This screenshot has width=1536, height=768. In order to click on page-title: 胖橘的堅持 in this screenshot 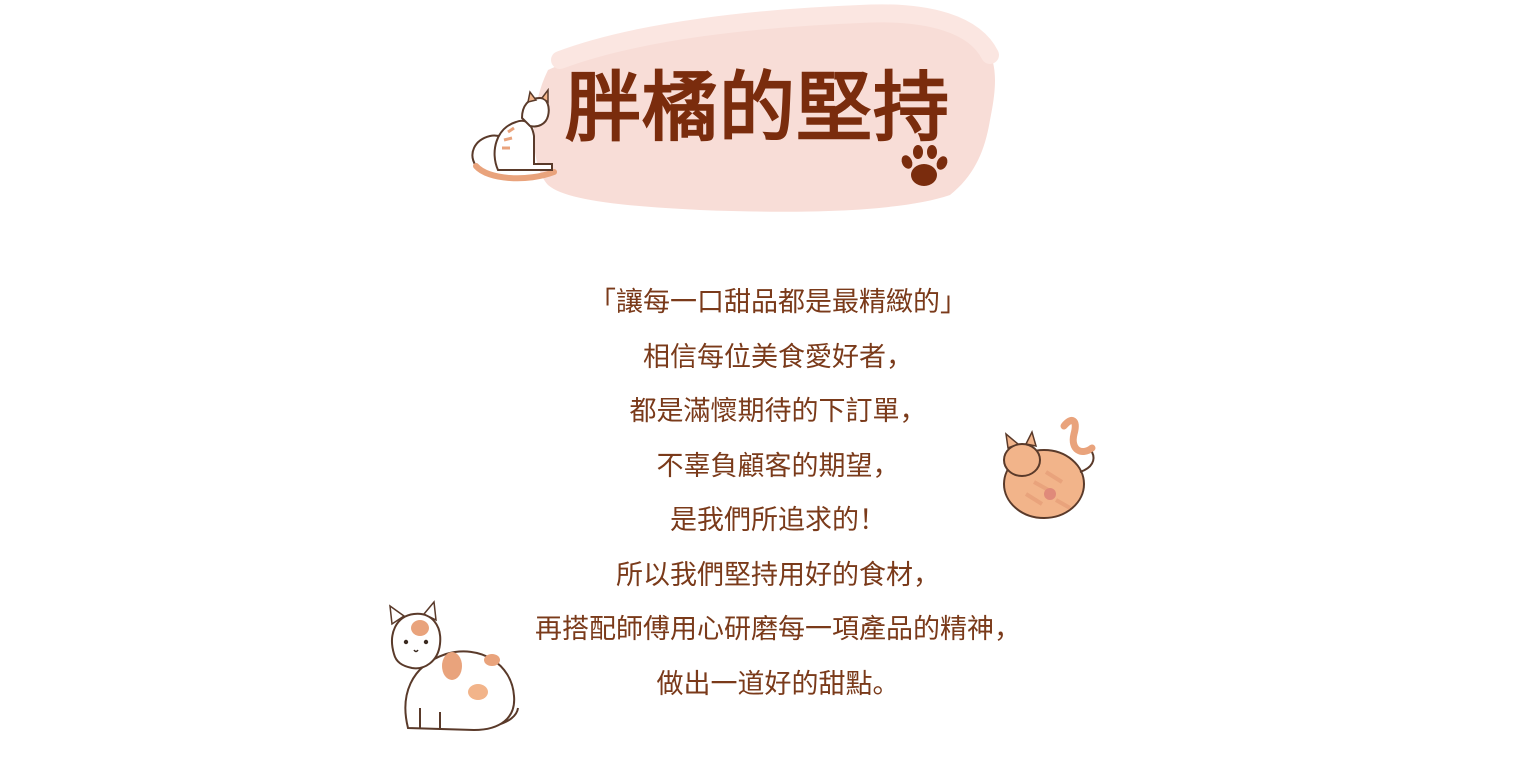, I will do `click(757, 107)`.